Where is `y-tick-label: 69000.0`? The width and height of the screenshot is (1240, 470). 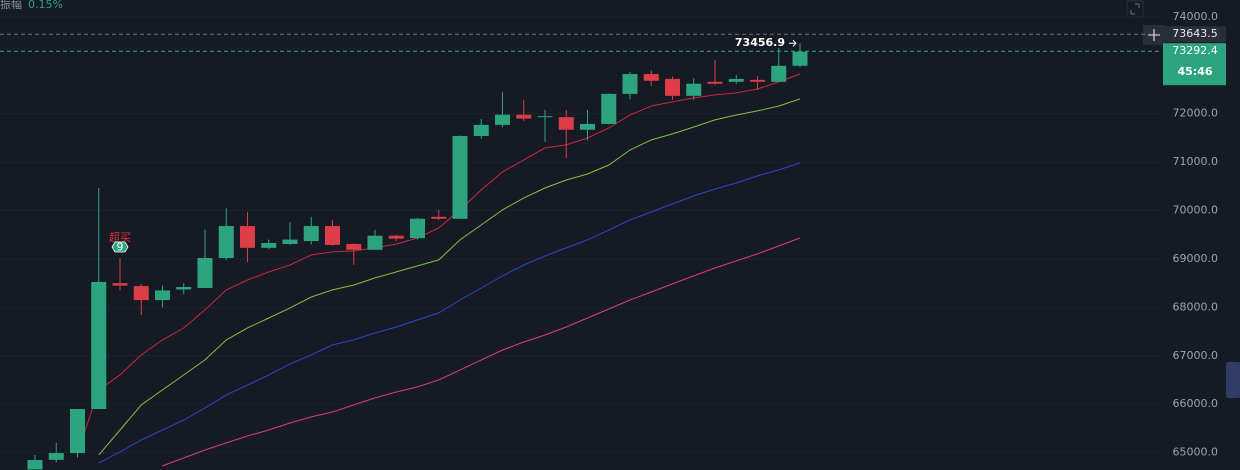 y-tick-label: 69000.0 is located at coordinates (1196, 258).